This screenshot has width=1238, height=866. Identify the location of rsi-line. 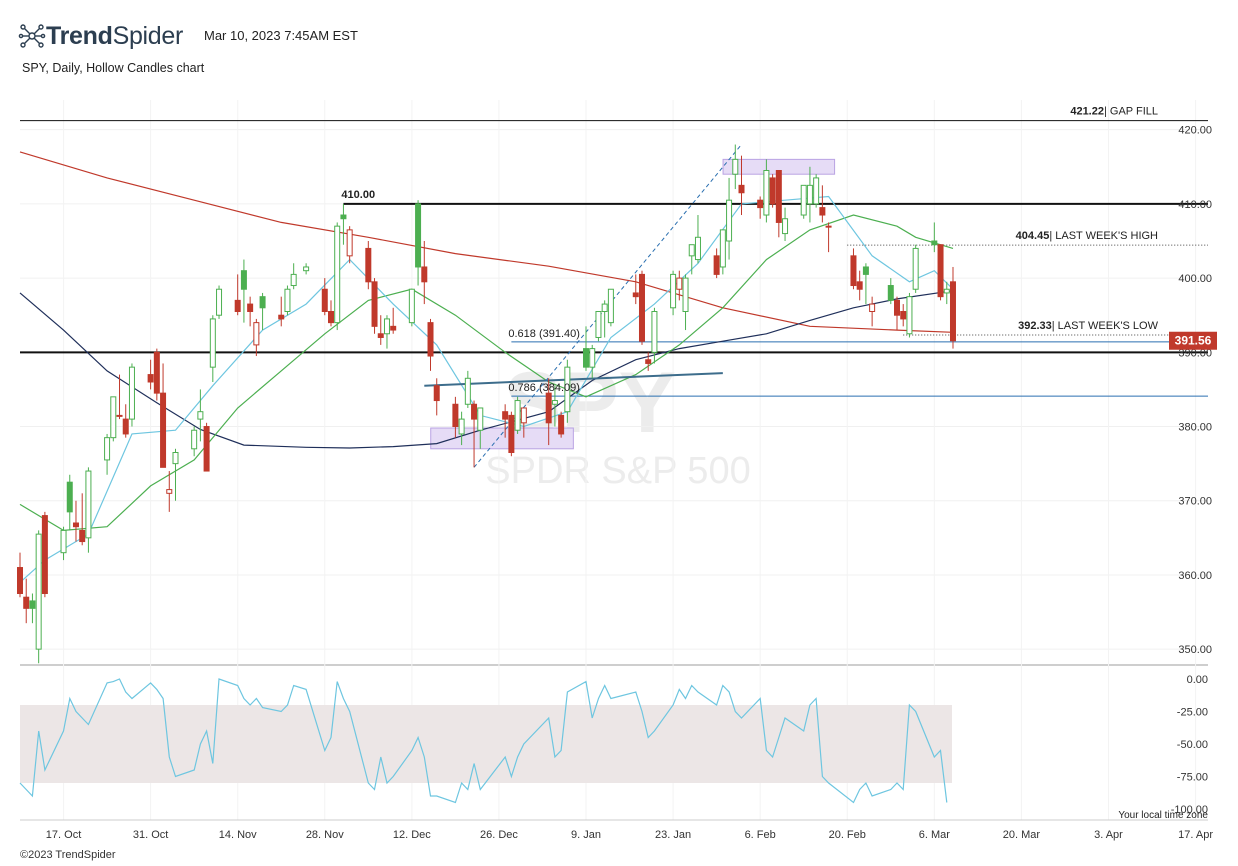
(483, 741).